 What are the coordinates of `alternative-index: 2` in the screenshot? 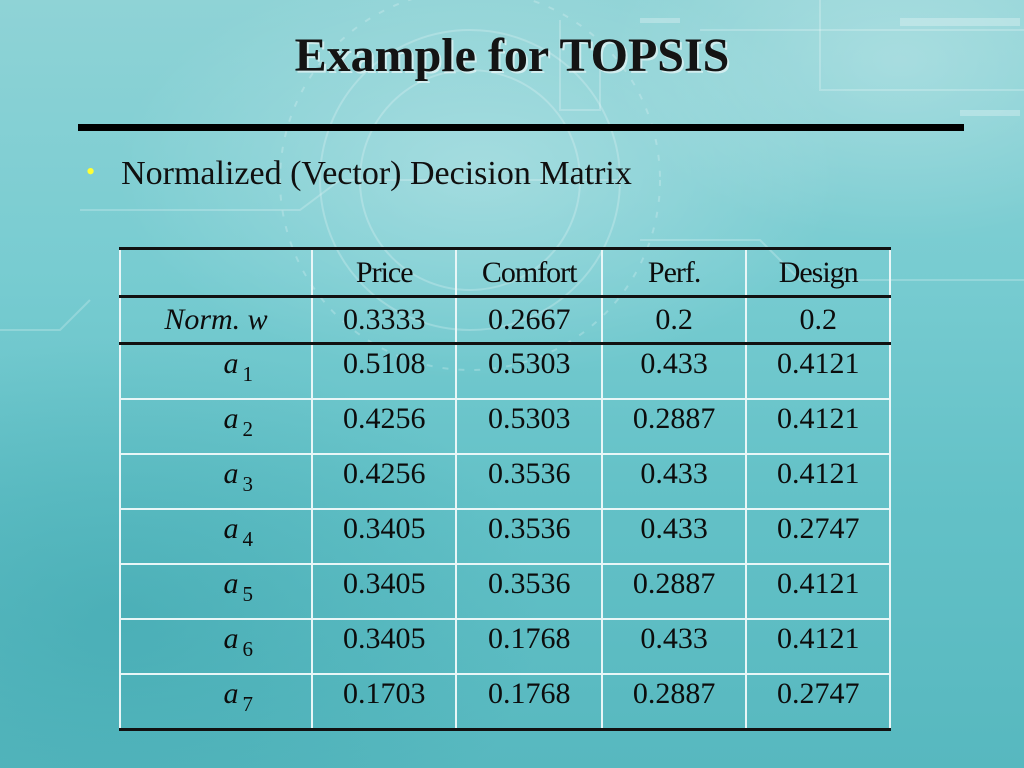 It's located at (248, 429).